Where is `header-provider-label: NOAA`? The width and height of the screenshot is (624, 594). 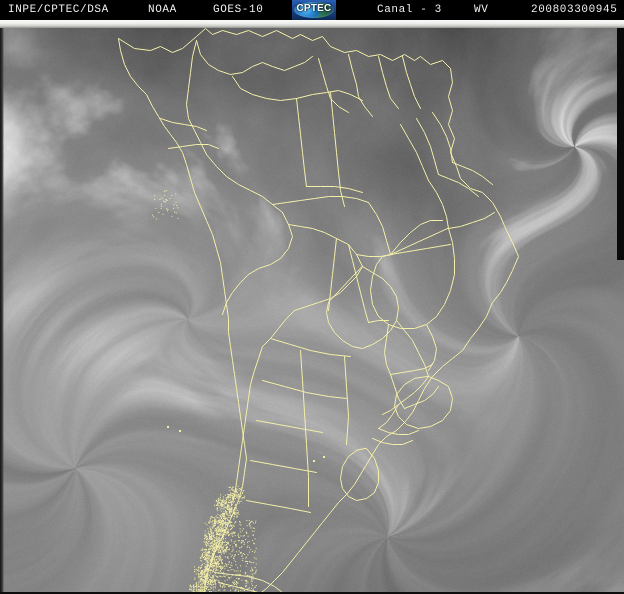 header-provider-label: NOAA is located at coordinates (162, 10).